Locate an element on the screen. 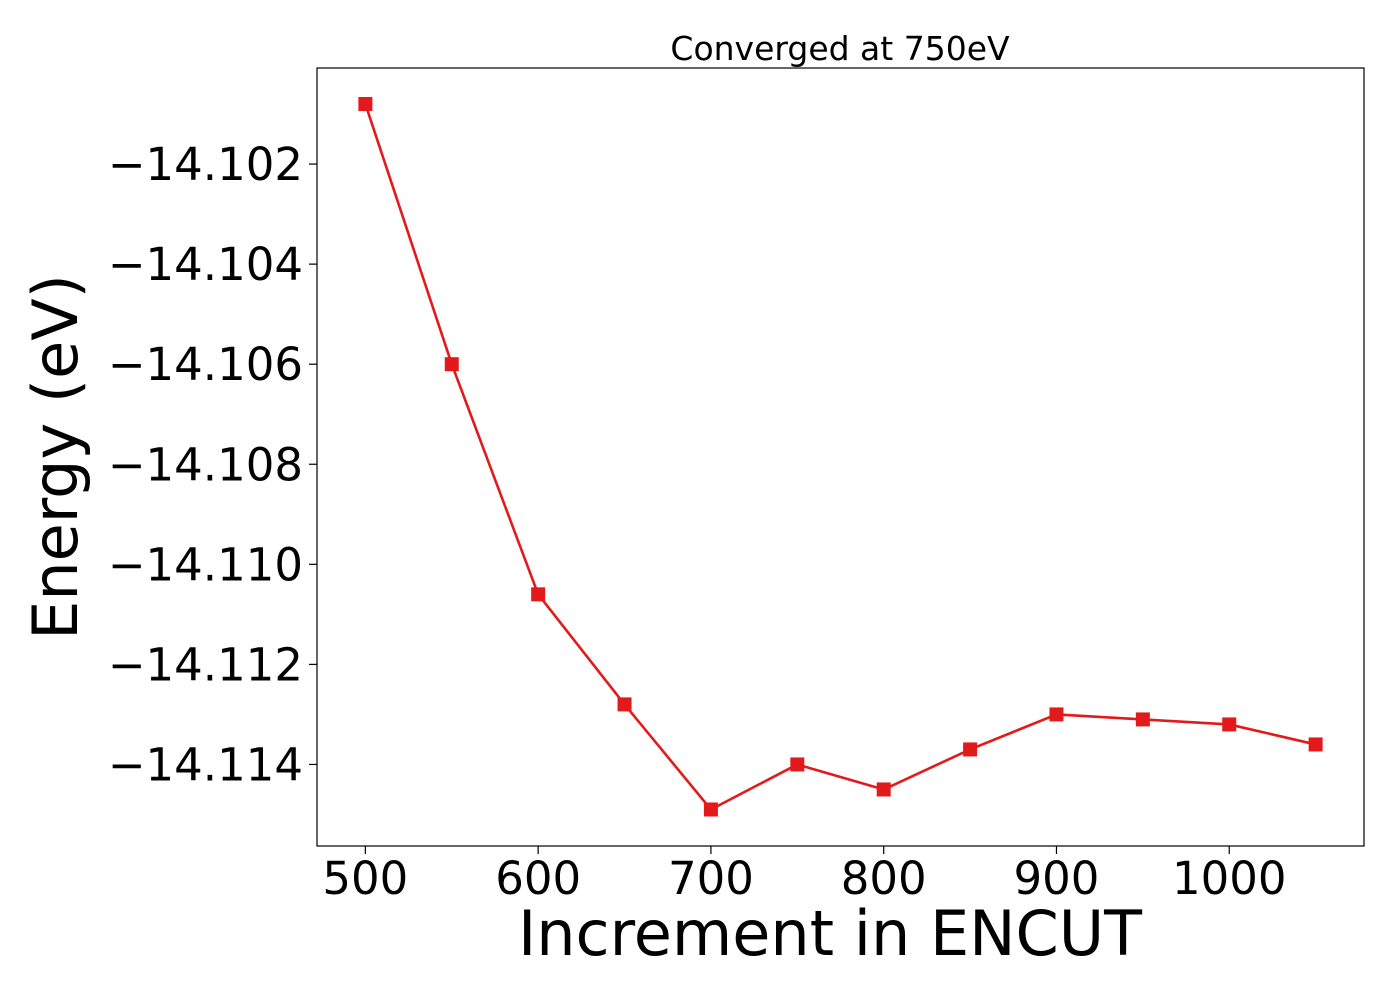 The height and width of the screenshot is (1000, 1400). y-tick-label: −14.104 is located at coordinates (205, 264).